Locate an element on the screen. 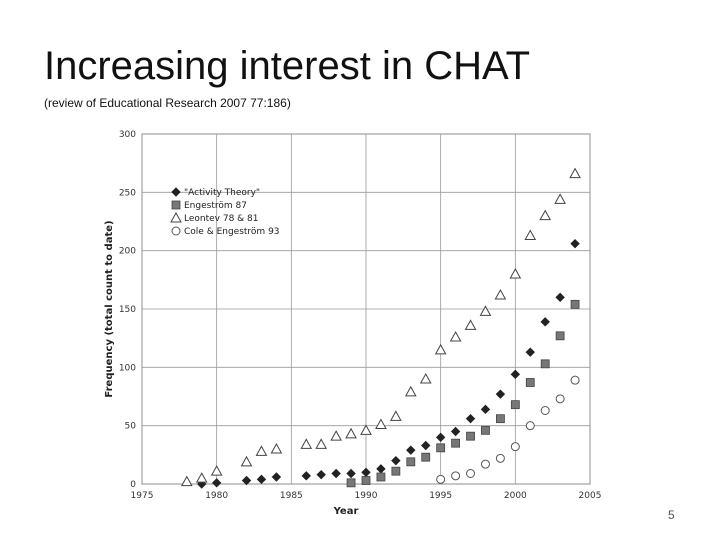  legend-marker-triangle is located at coordinates (176, 217).